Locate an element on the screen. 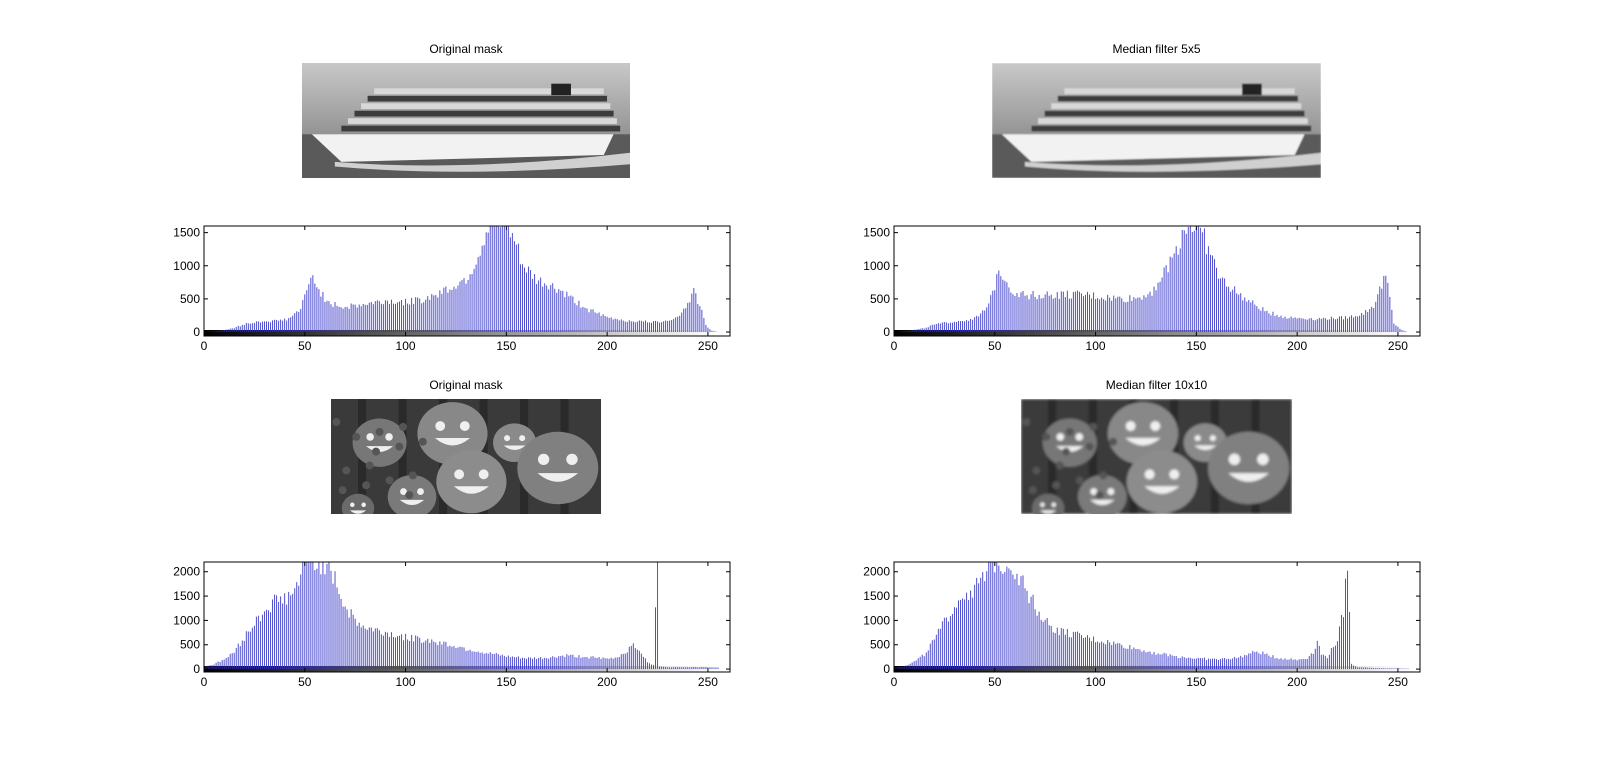  cruise-ship-filtered-image is located at coordinates (1156, 120).